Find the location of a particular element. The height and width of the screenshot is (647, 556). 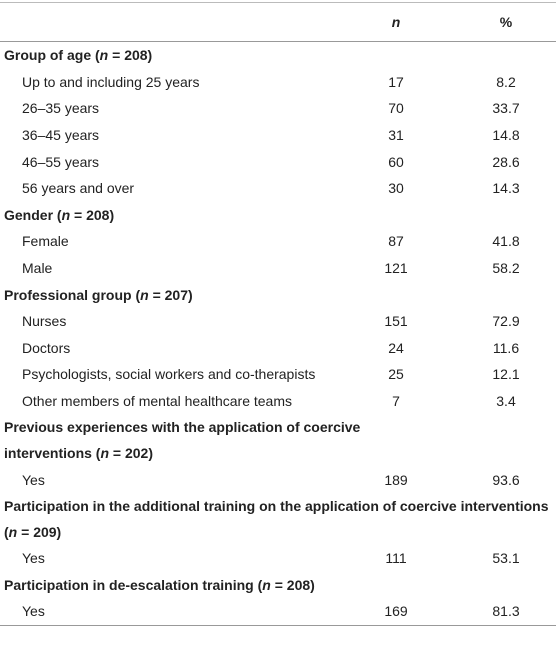

row-n: 121 is located at coordinates (396, 268).